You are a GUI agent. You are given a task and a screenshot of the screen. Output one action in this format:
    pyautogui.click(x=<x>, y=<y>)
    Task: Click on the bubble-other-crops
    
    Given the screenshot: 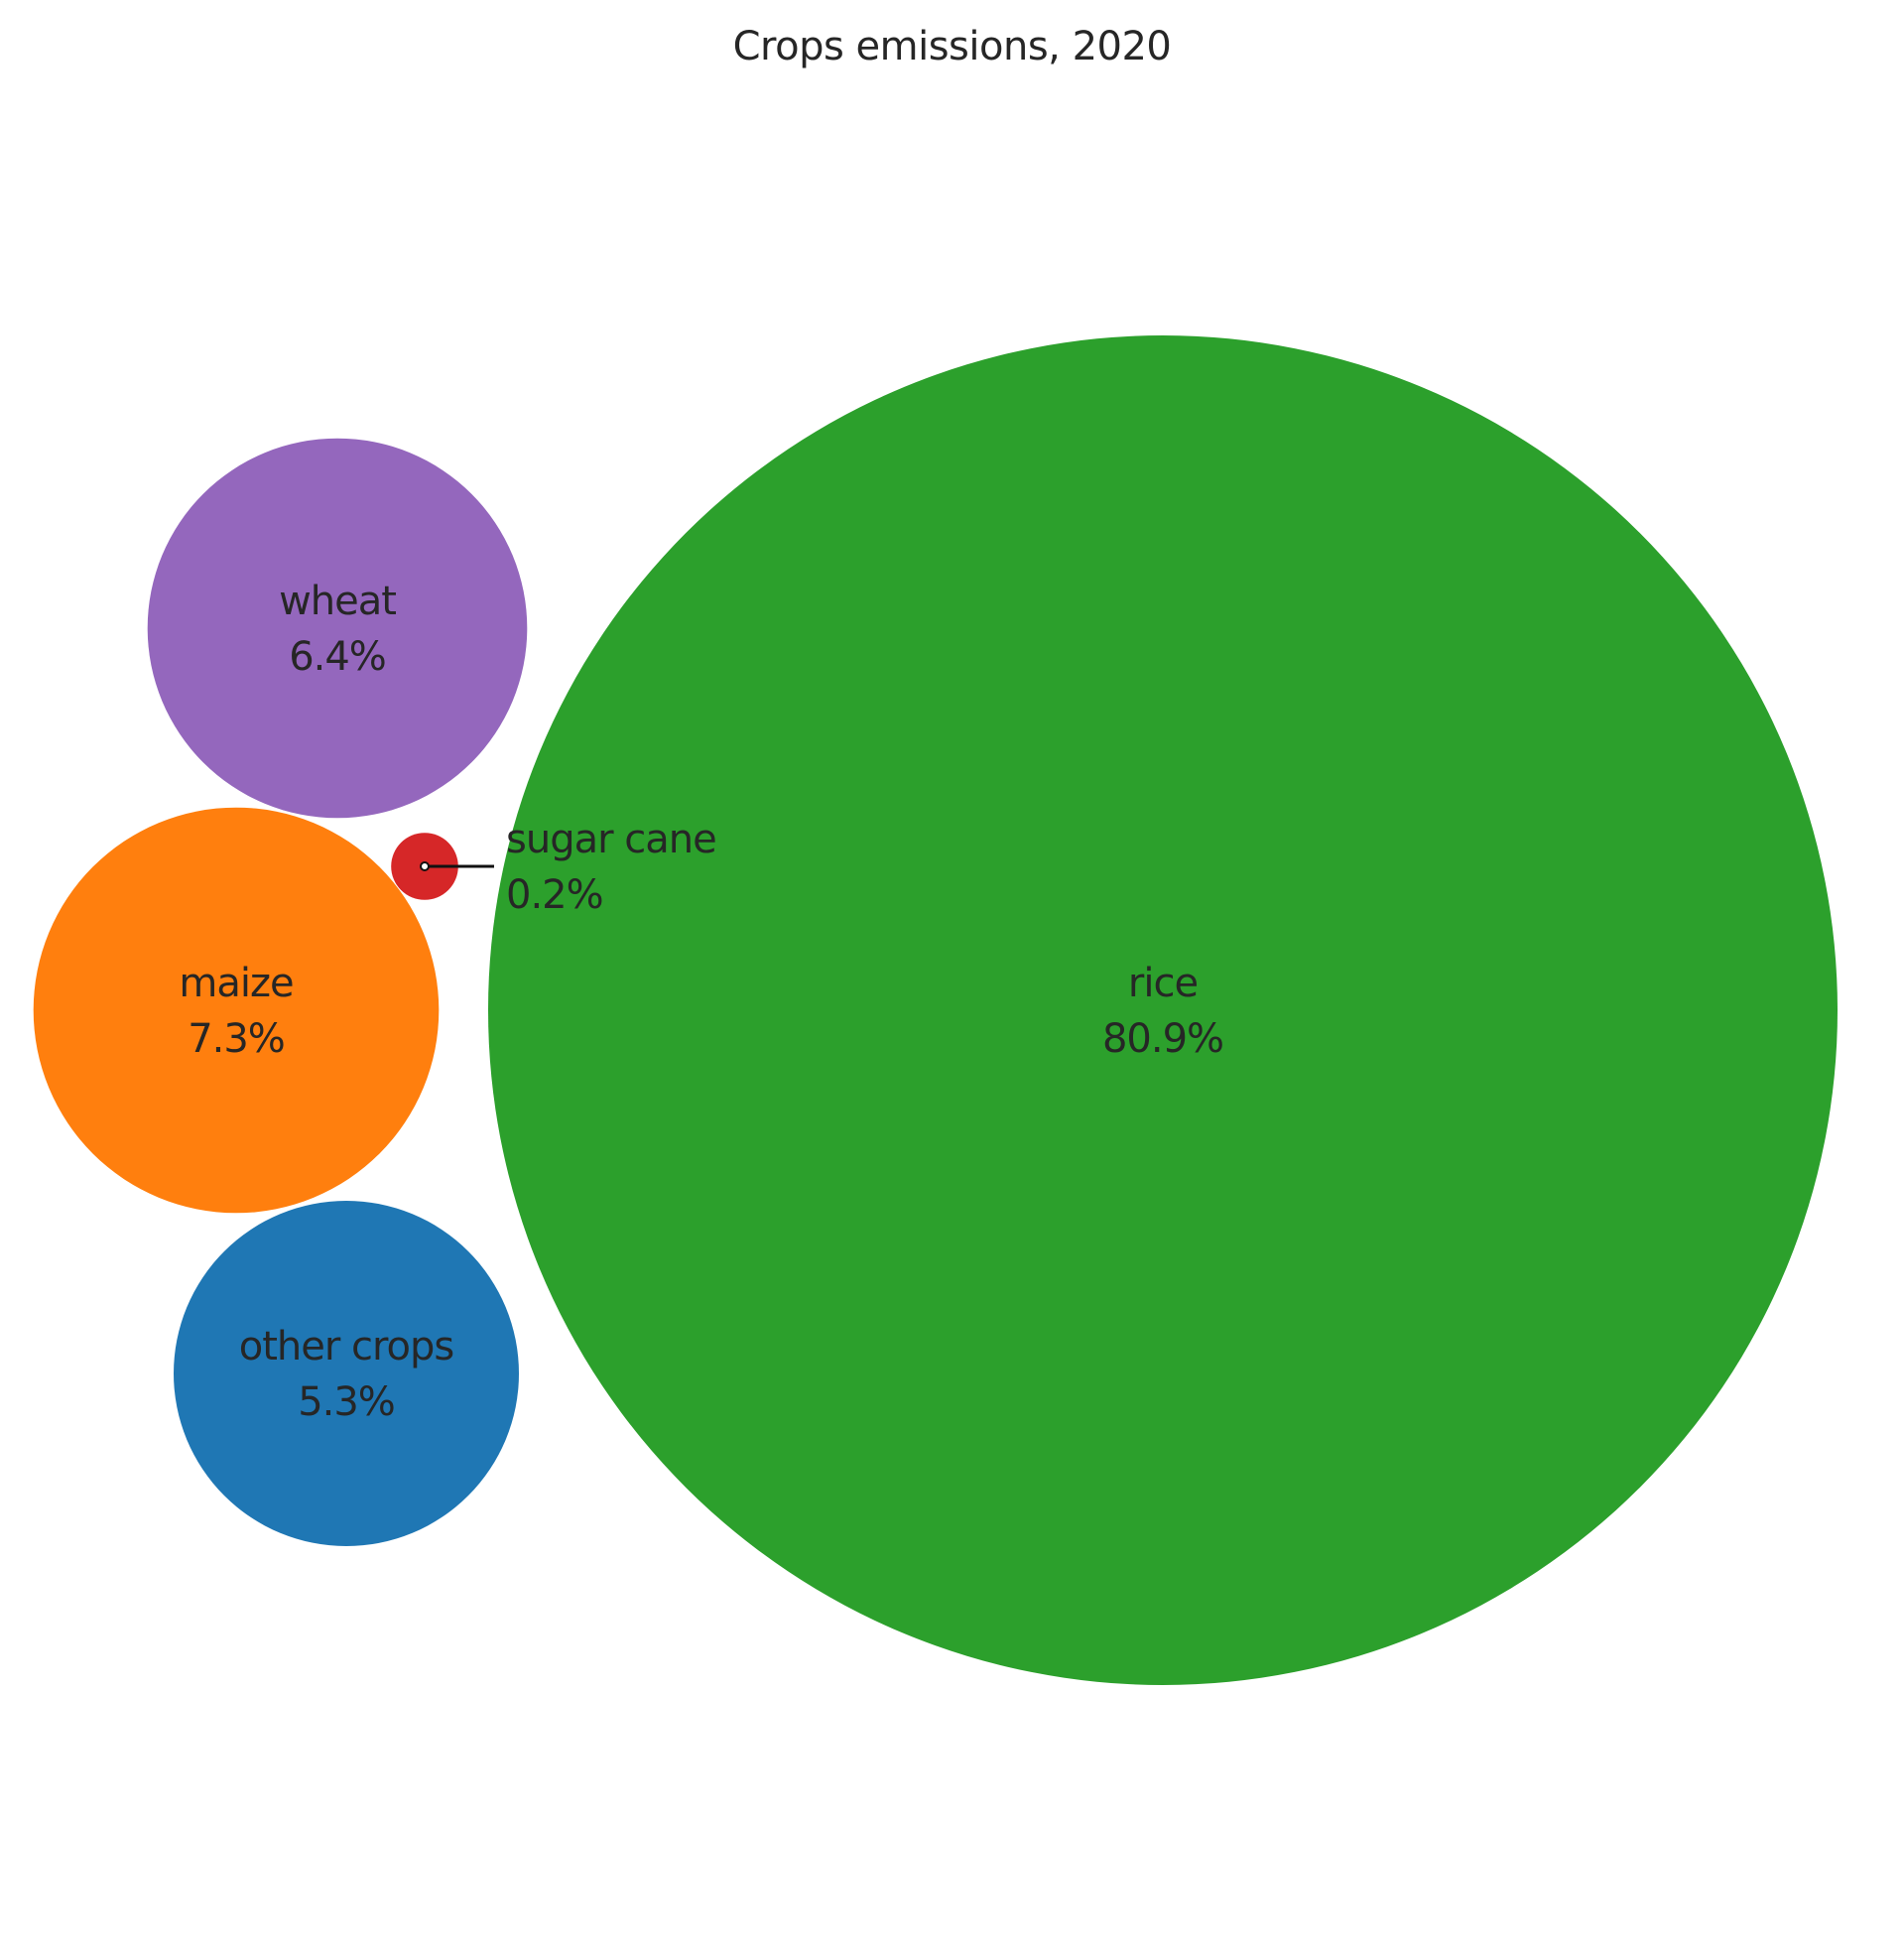 What is the action you would take?
    pyautogui.click(x=346, y=1373)
    